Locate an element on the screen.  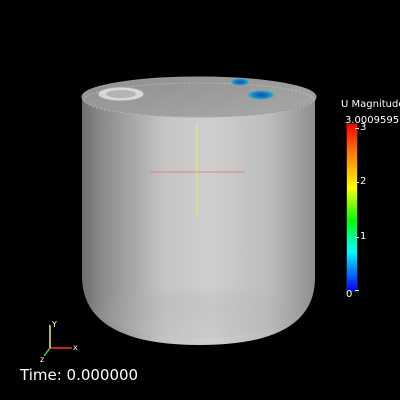
colorbar-title: U Magnitude is located at coordinates (370, 104).